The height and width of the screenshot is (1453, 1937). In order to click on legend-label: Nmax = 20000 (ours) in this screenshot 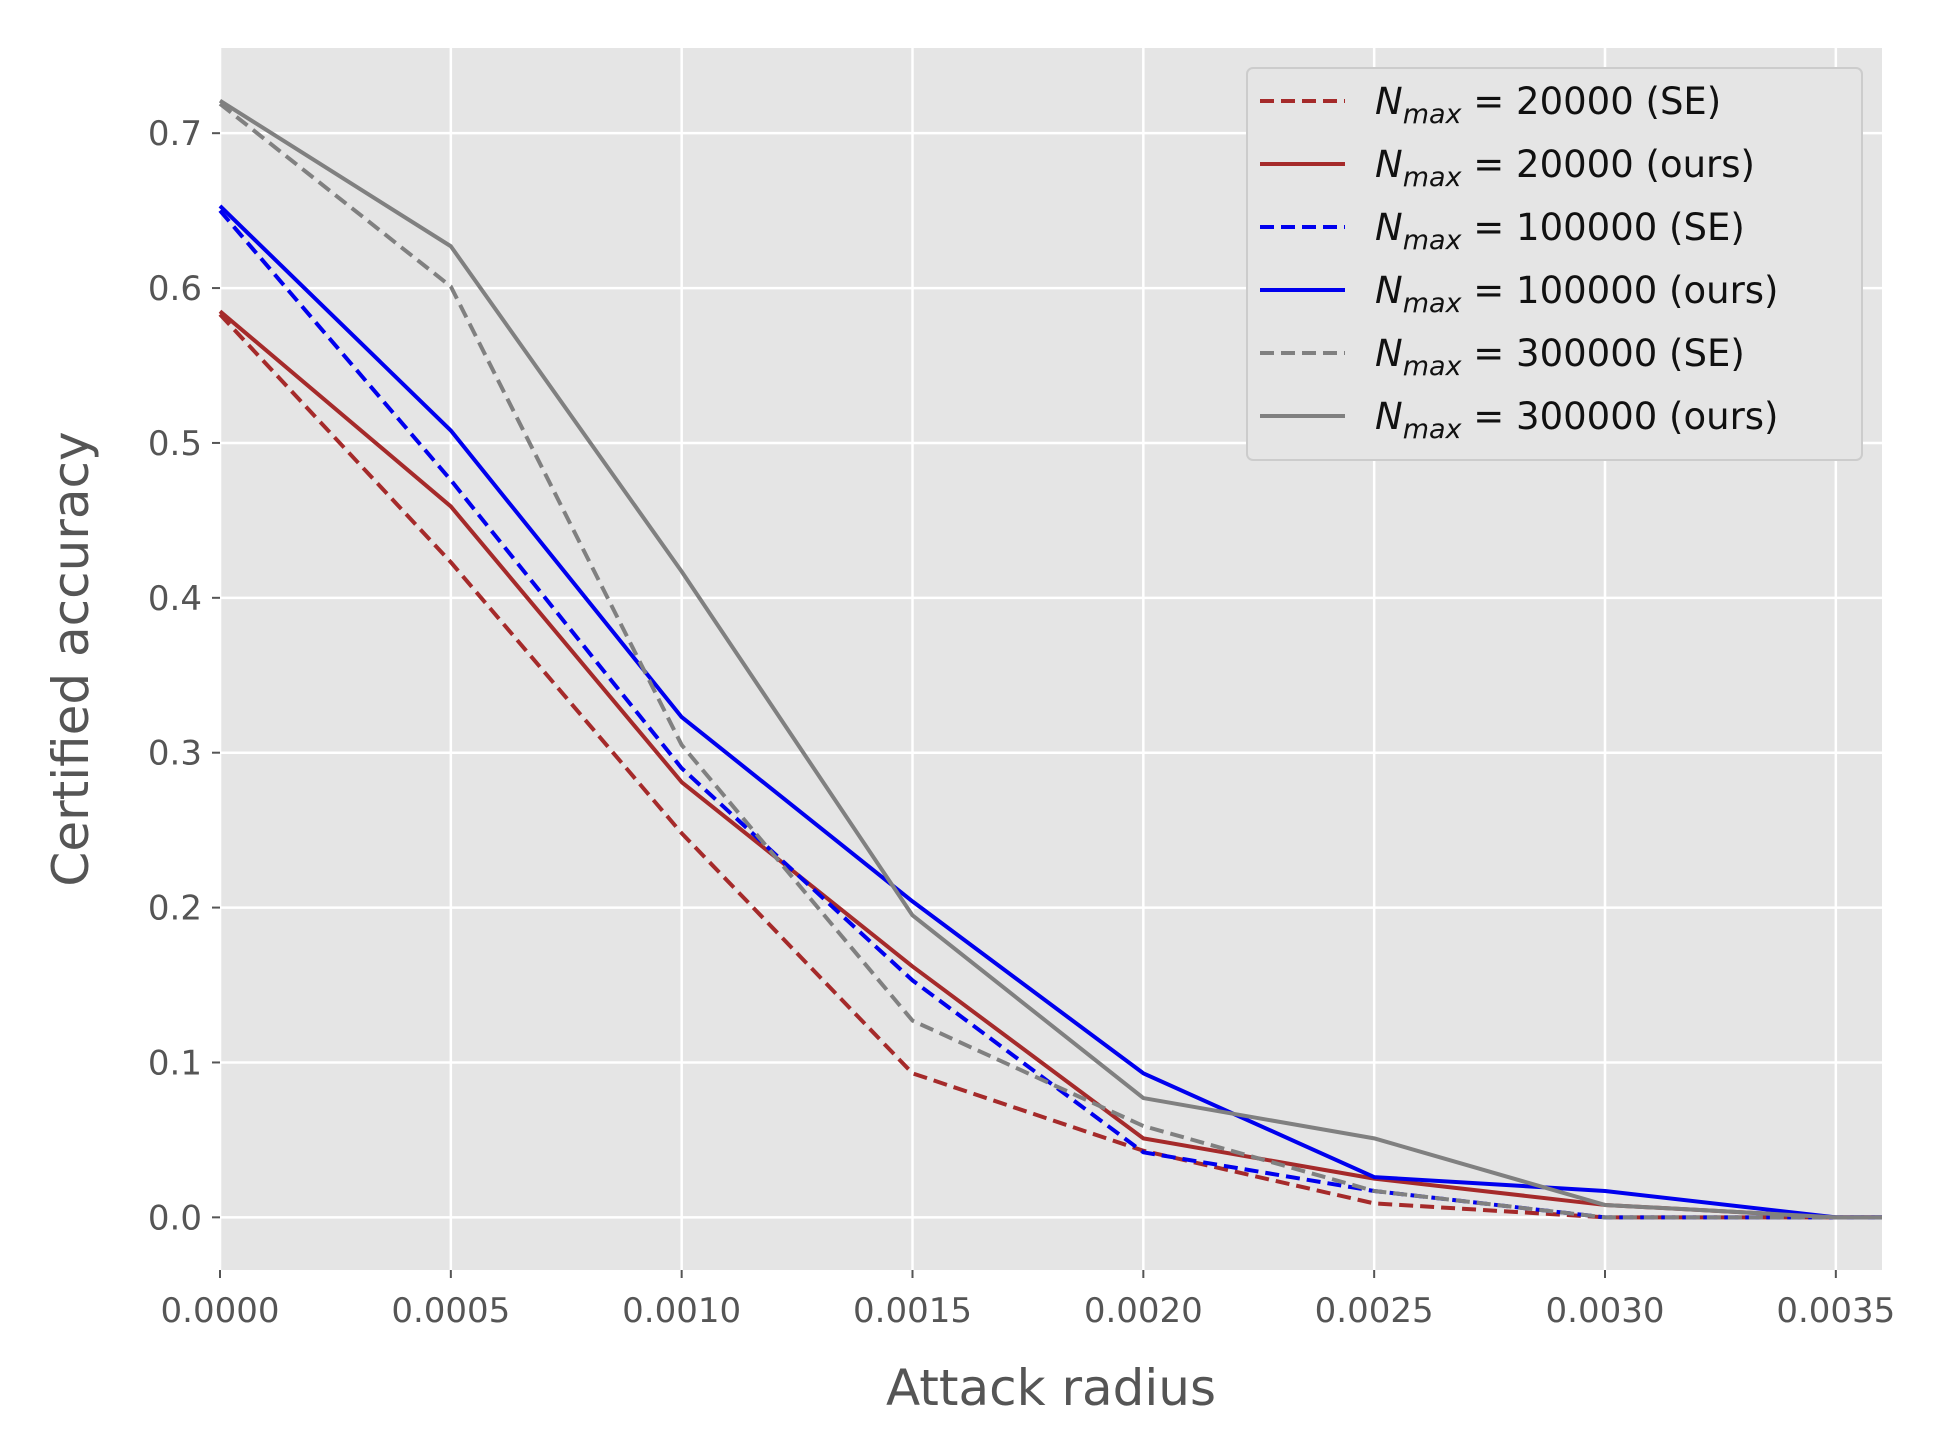, I will do `click(1565, 168)`.